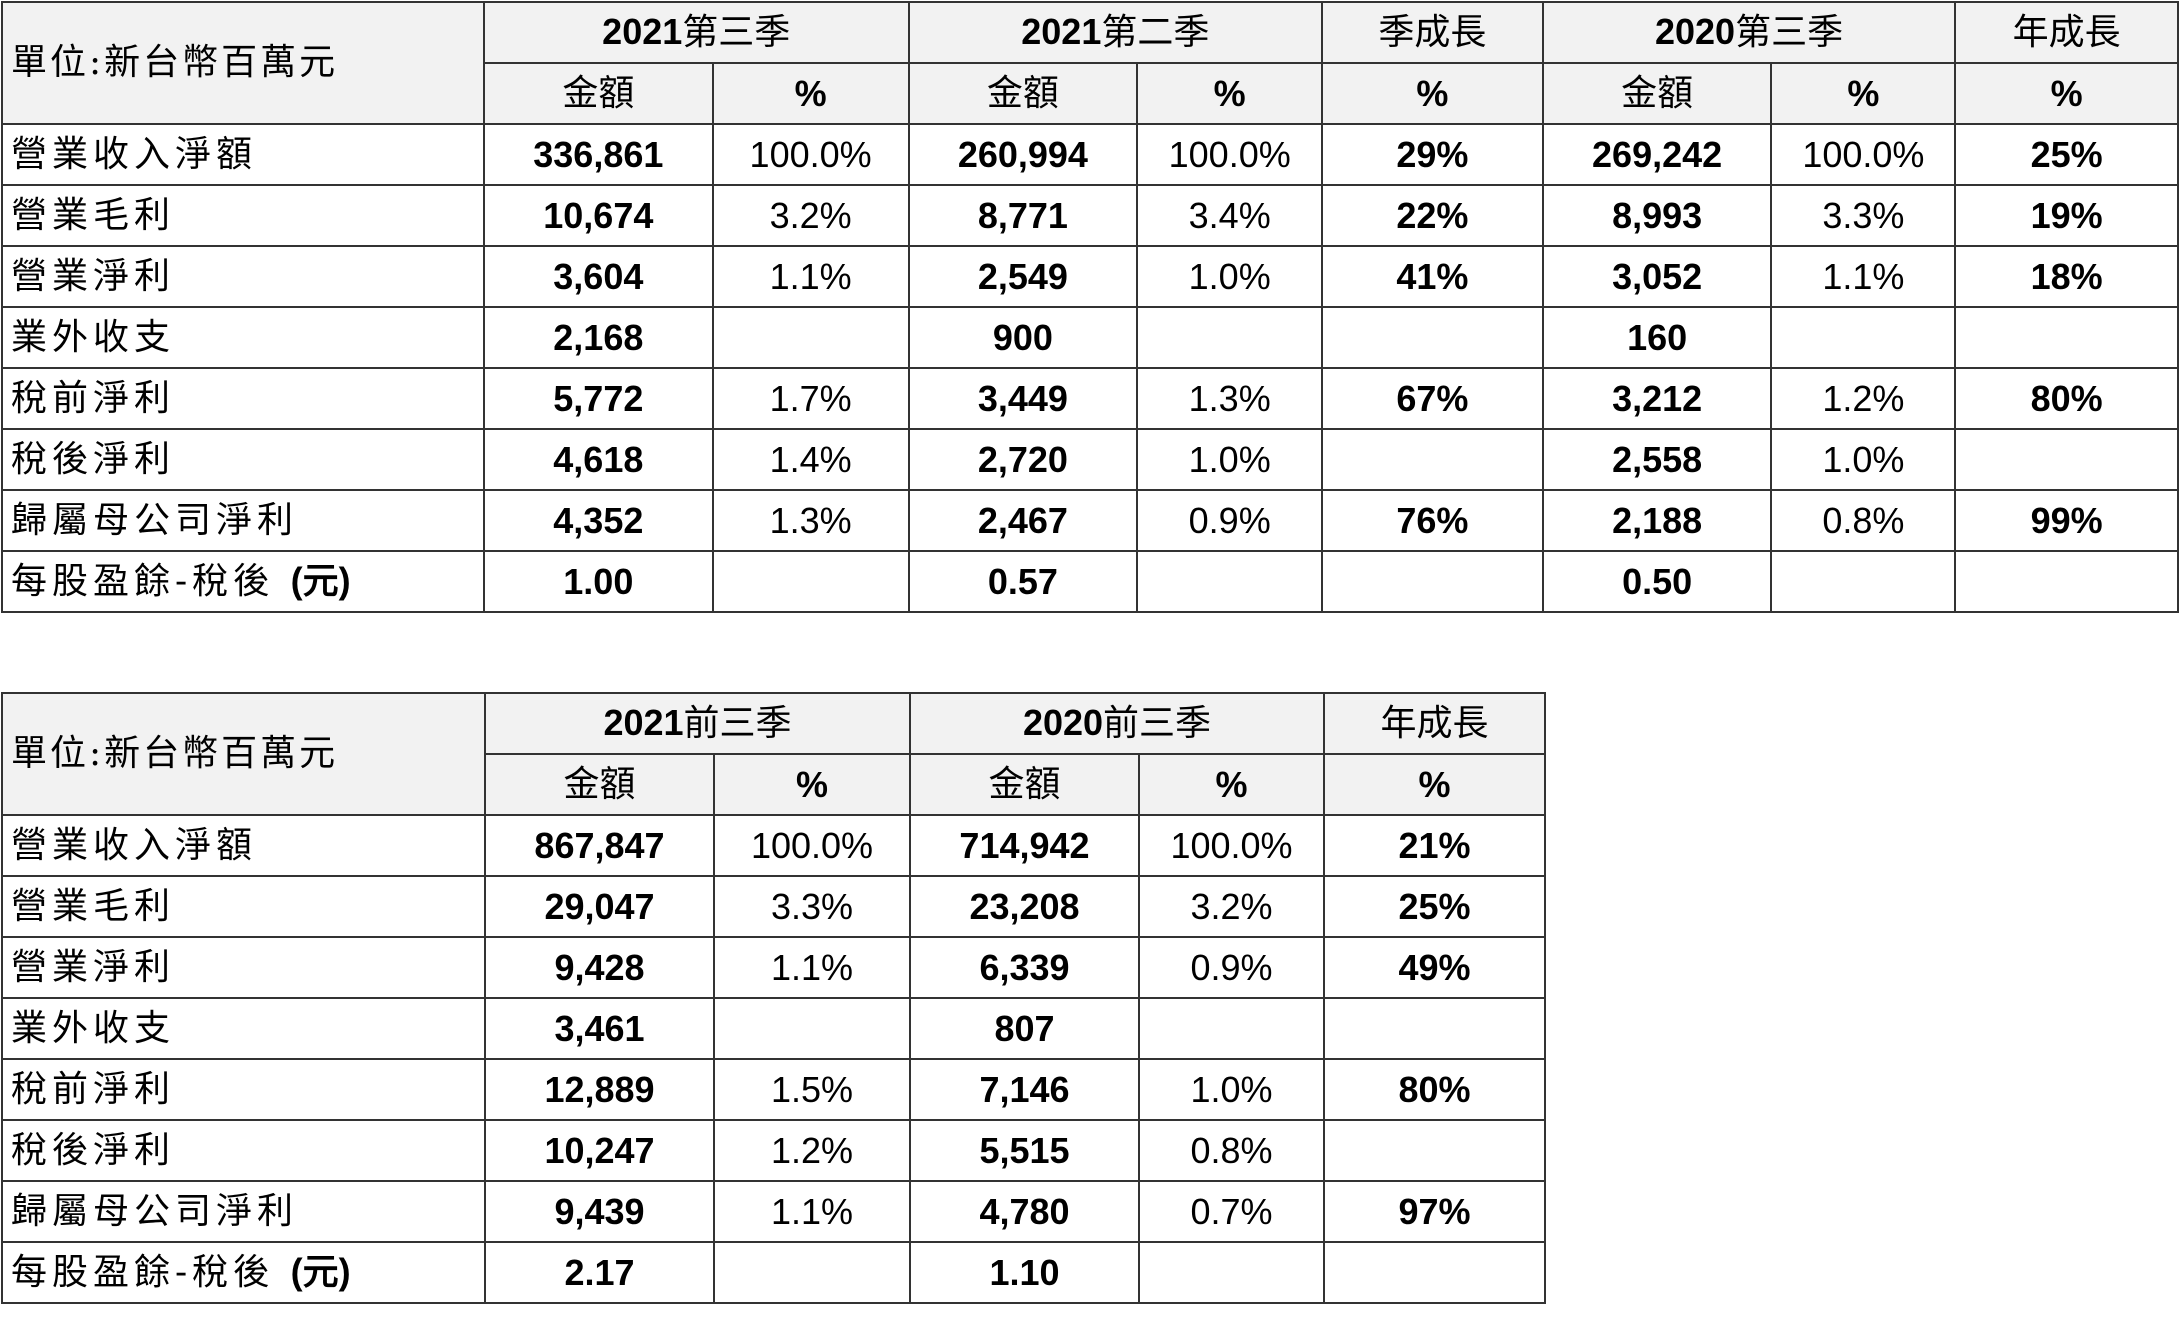  What do you see at coordinates (1657, 337) in the screenshot?
I see `amount-cell: 160` at bounding box center [1657, 337].